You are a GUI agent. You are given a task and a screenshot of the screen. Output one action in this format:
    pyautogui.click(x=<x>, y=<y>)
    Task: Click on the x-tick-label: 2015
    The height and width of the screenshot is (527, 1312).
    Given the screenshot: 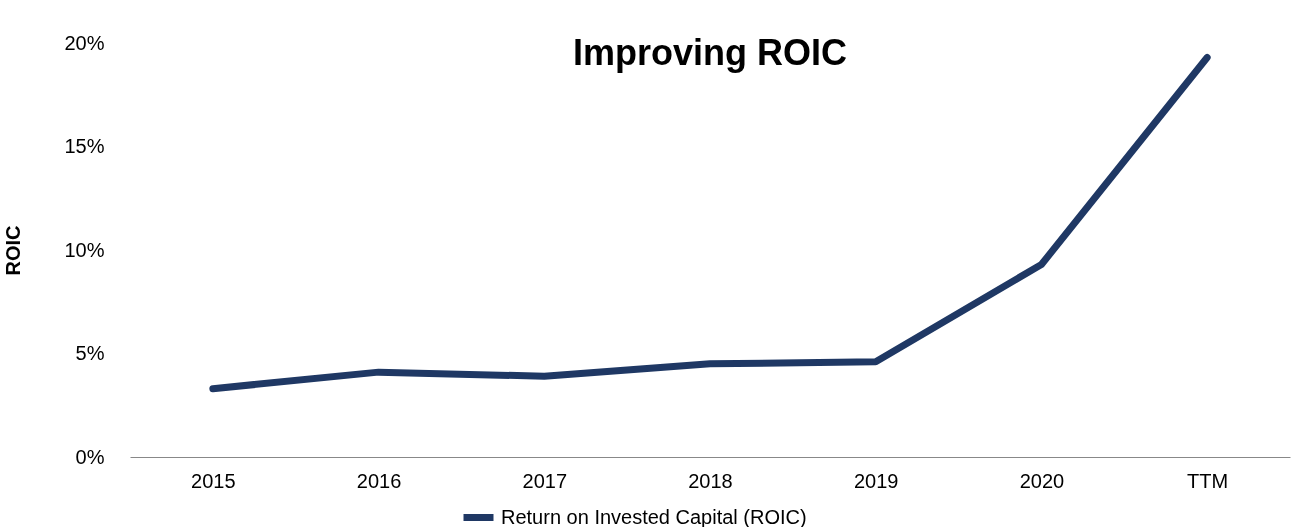 What is the action you would take?
    pyautogui.click(x=213, y=480)
    